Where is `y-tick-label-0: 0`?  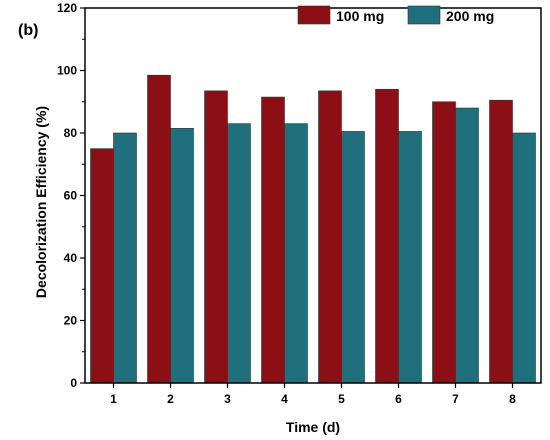
y-tick-label-0: 0 is located at coordinates (73, 383).